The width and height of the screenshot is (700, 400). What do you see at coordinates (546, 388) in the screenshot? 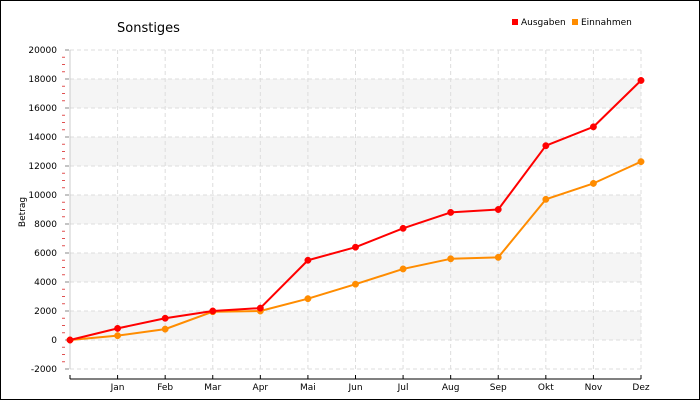
I see `x-tick-label: Okt` at bounding box center [546, 388].